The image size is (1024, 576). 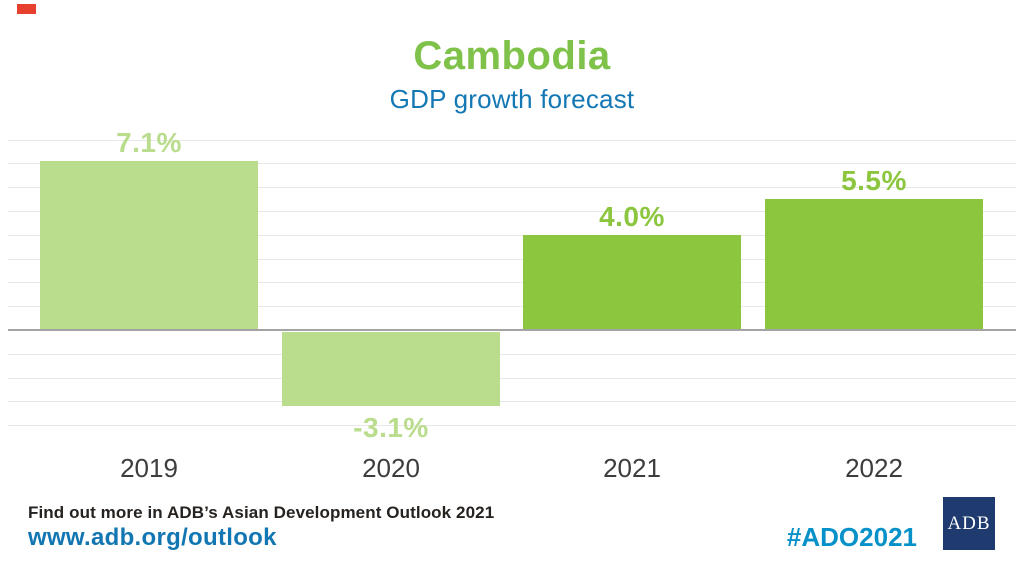 I want to click on bar-value-label: -3.1%, so click(x=391, y=427).